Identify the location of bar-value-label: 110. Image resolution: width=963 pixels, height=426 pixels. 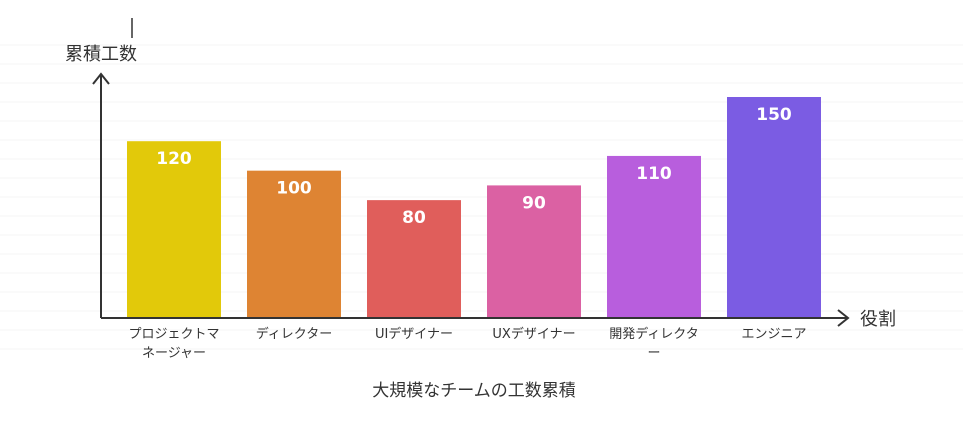
(654, 174).